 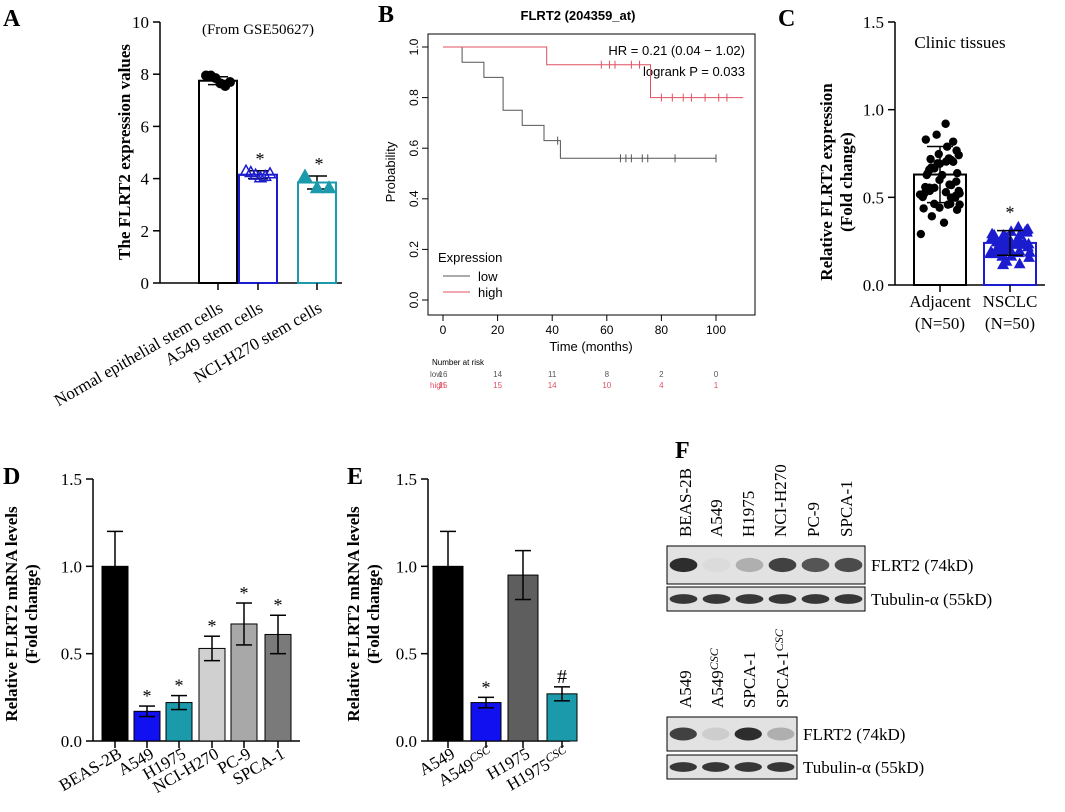 What do you see at coordinates (748, 514) in the screenshot?
I see `lane-label: H1975` at bounding box center [748, 514].